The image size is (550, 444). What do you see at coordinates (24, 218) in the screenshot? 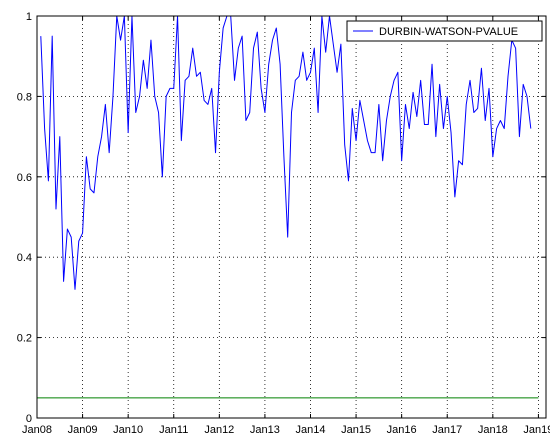
I see `y-tick-labels: 0 0.2 0.4 0.6 0.8 1` at bounding box center [24, 218].